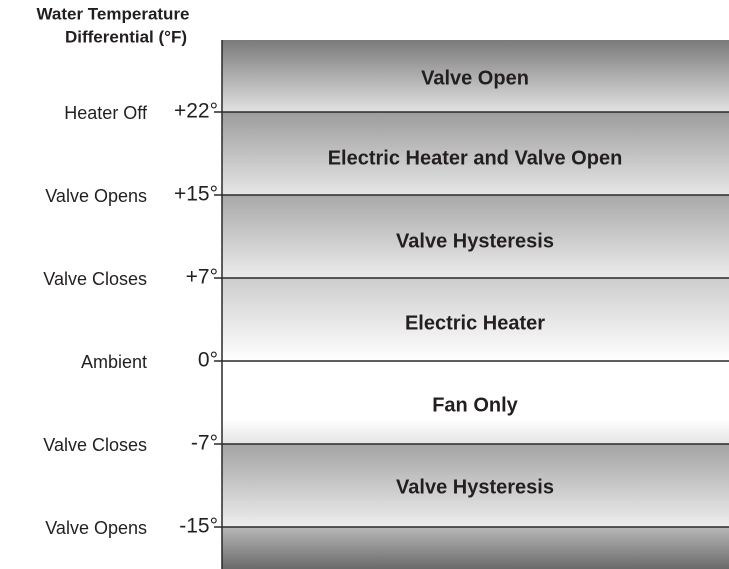  Describe the element at coordinates (114, 362) in the screenshot. I see `level-label: Ambient` at that location.